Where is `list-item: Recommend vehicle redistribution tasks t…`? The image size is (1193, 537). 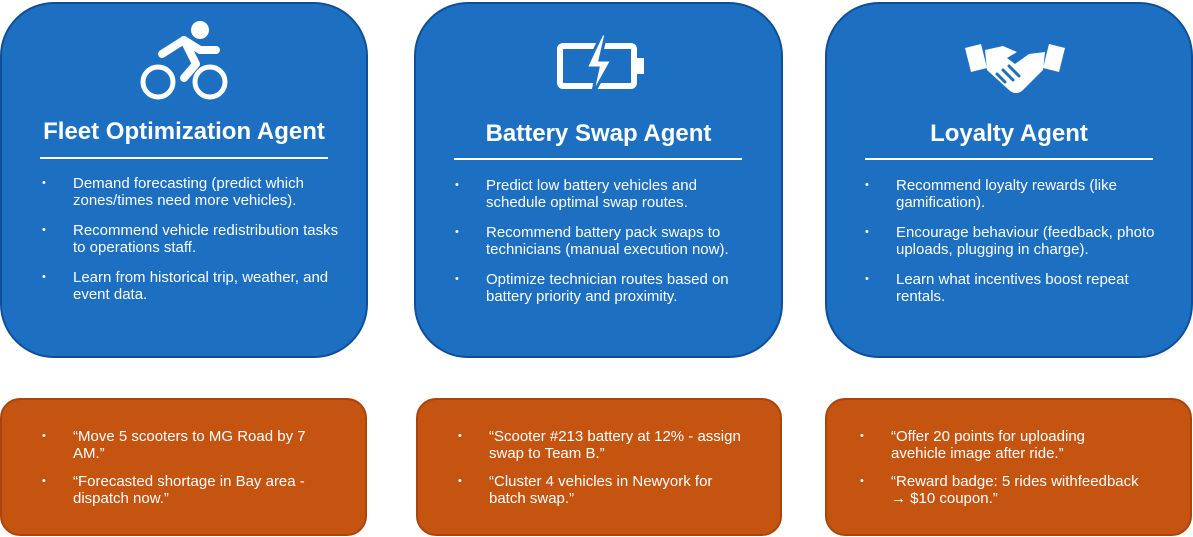
list-item: Recommend vehicle redistribution tasks t… is located at coordinates (192, 239).